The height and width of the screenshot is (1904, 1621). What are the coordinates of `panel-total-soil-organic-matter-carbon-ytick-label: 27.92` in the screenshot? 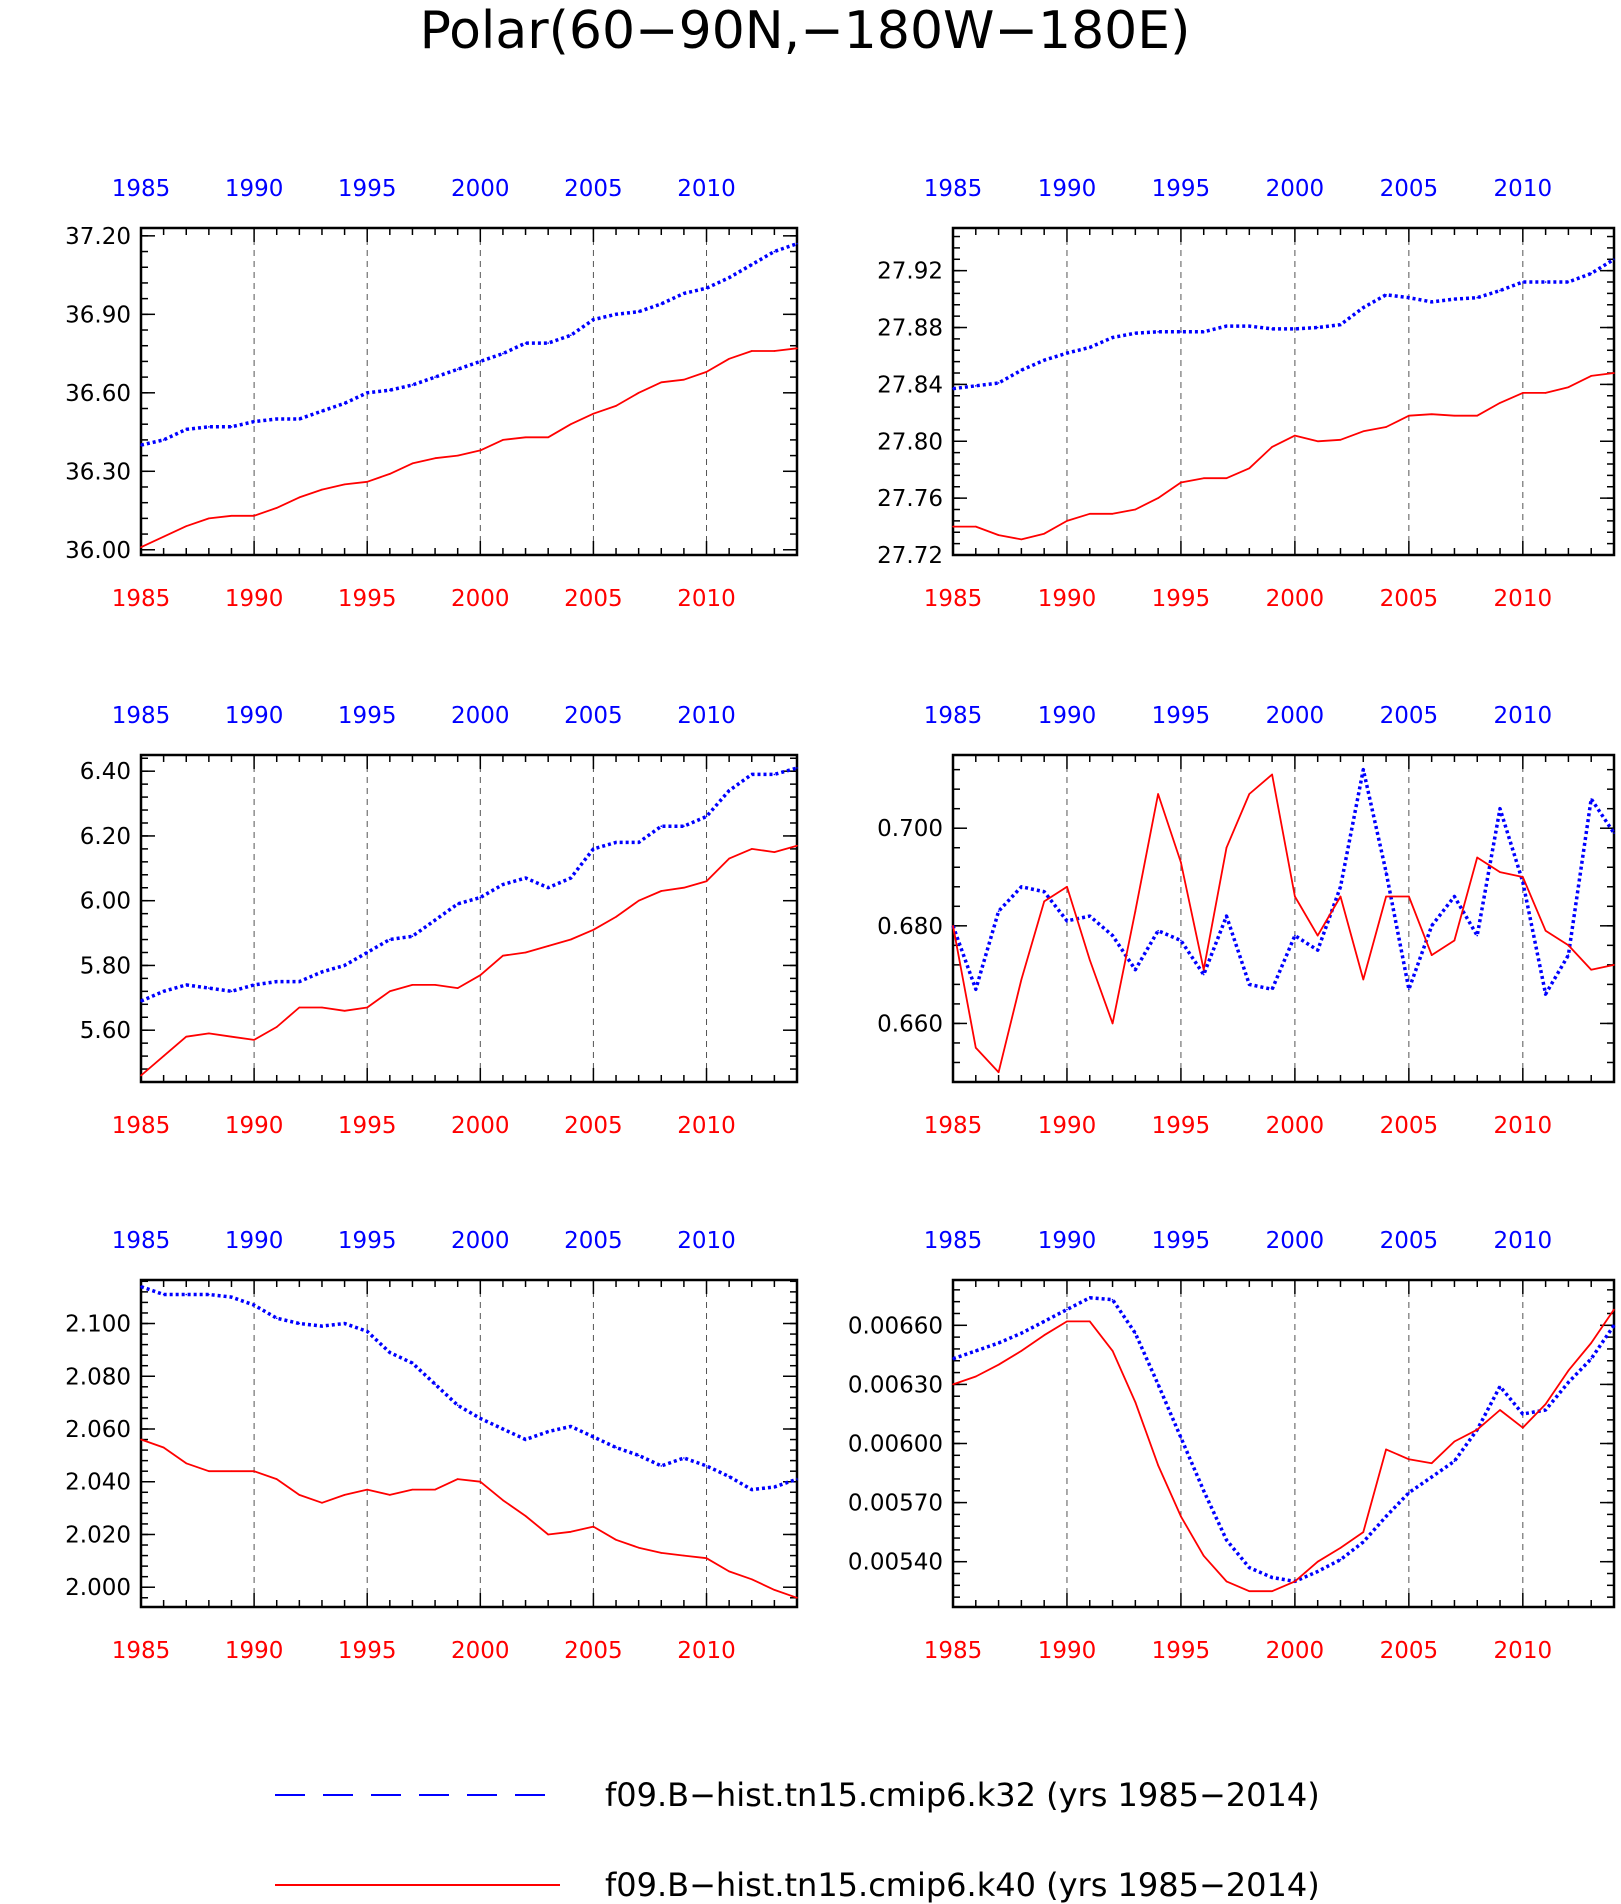 It's located at (910, 272).